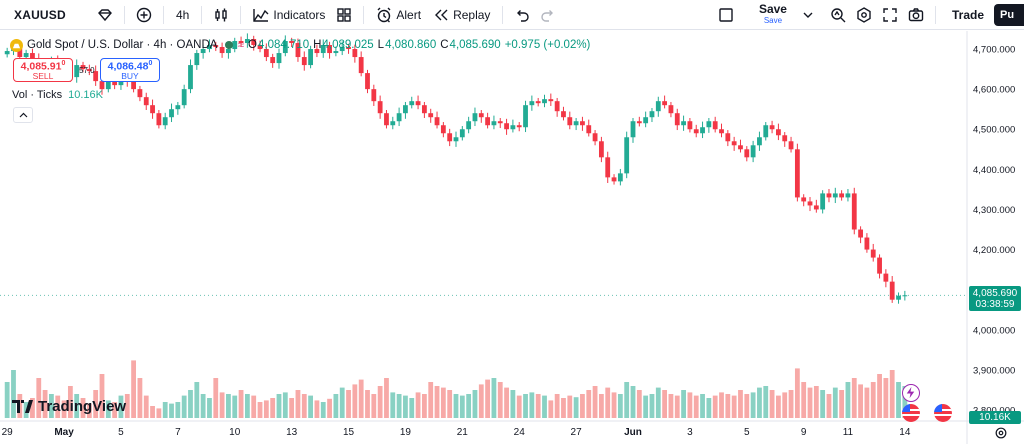 The width and height of the screenshot is (1024, 444). What do you see at coordinates (289, 15) in the screenshot?
I see `indicators-button: Indicators` at bounding box center [289, 15].